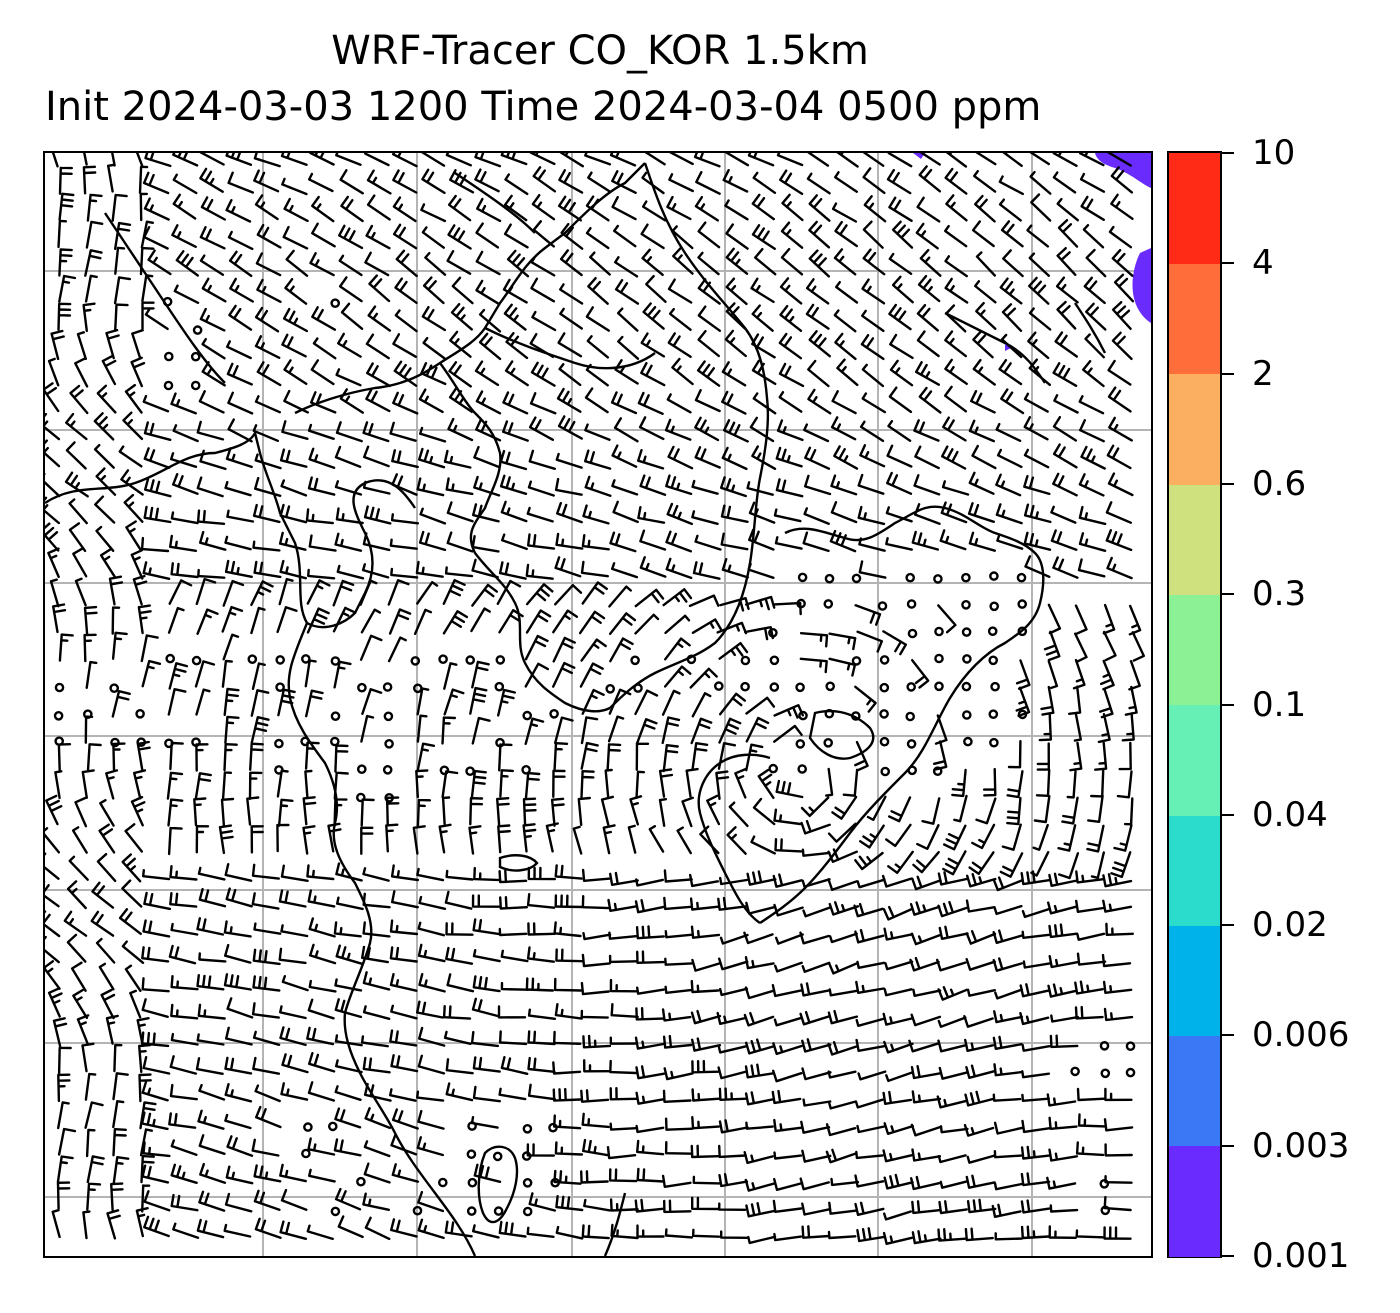 This screenshot has height=1313, width=1400. Describe the element at coordinates (734, 838) in the screenshot. I see `coastline-kyushu` at that location.